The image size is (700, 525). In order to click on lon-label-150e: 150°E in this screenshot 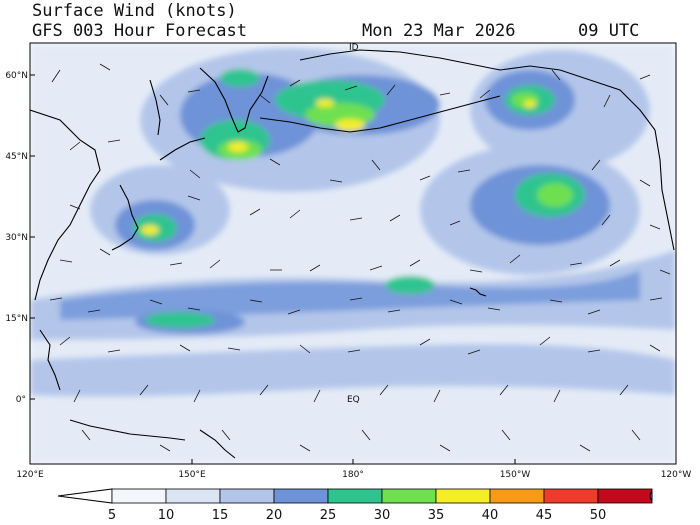, I will do `click(192, 475)`.